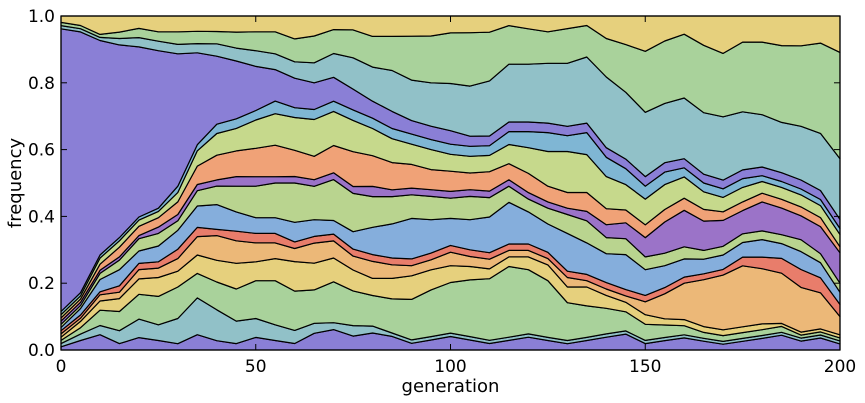 This screenshot has width=865, height=403. What do you see at coordinates (41, 17) in the screenshot?
I see `y-tick-label: 1.0` at bounding box center [41, 17].